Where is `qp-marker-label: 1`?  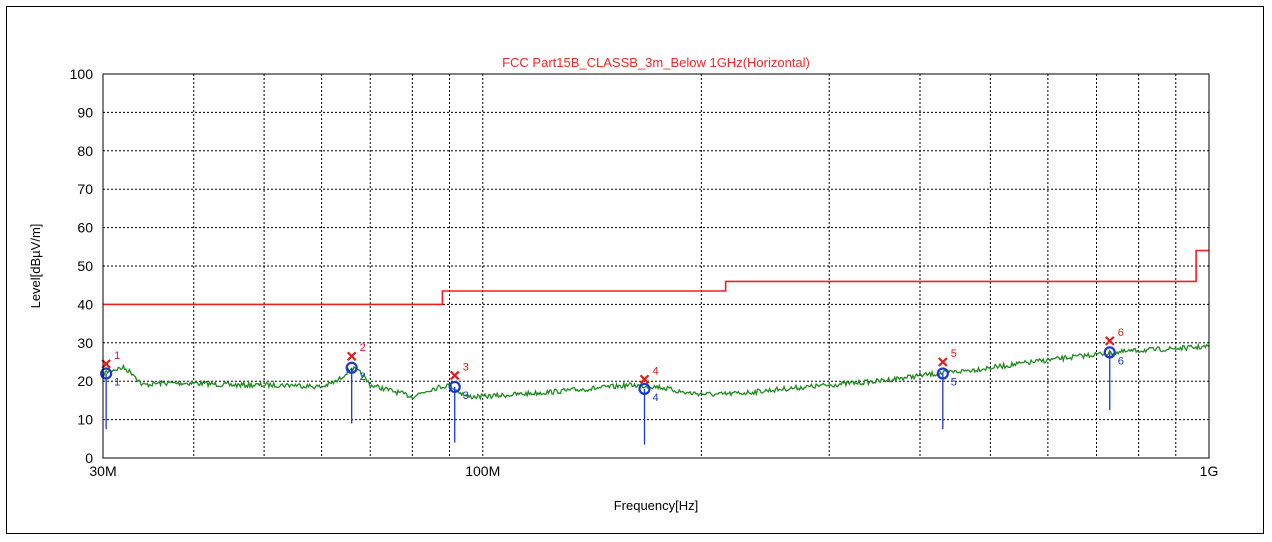
qp-marker-label: 1 is located at coordinates (117, 383).